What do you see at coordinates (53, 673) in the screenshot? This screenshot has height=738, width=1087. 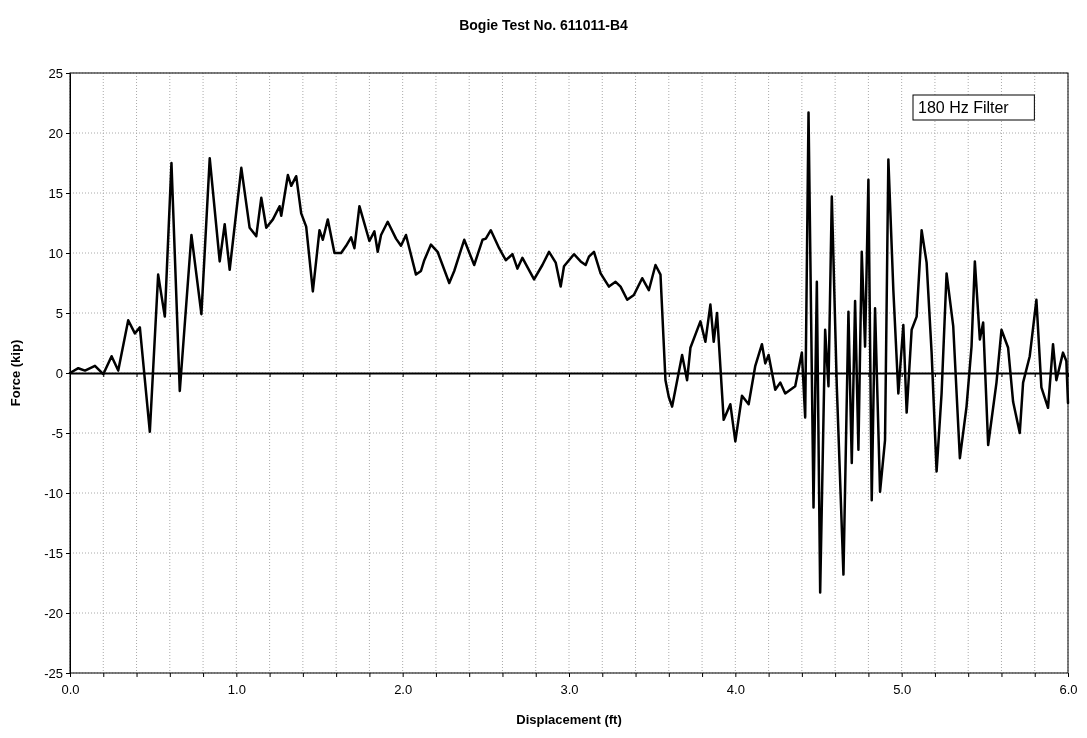 I see `y-tick-label: -25` at bounding box center [53, 673].